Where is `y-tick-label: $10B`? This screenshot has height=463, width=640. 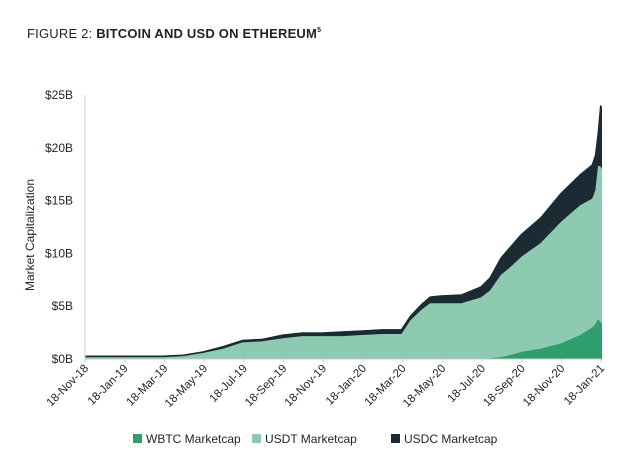
y-tick-label: $10B is located at coordinates (59, 253).